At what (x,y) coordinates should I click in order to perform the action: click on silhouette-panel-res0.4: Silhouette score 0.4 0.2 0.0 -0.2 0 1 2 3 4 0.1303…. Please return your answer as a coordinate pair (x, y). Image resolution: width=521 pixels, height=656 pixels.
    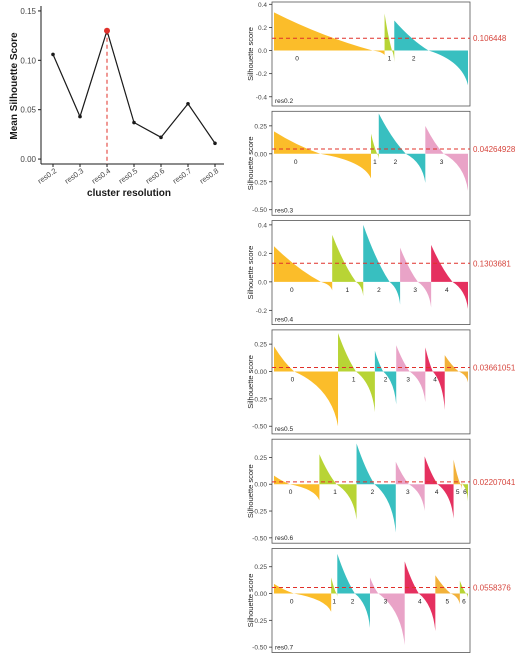
    Looking at the image, I should click on (378, 273).